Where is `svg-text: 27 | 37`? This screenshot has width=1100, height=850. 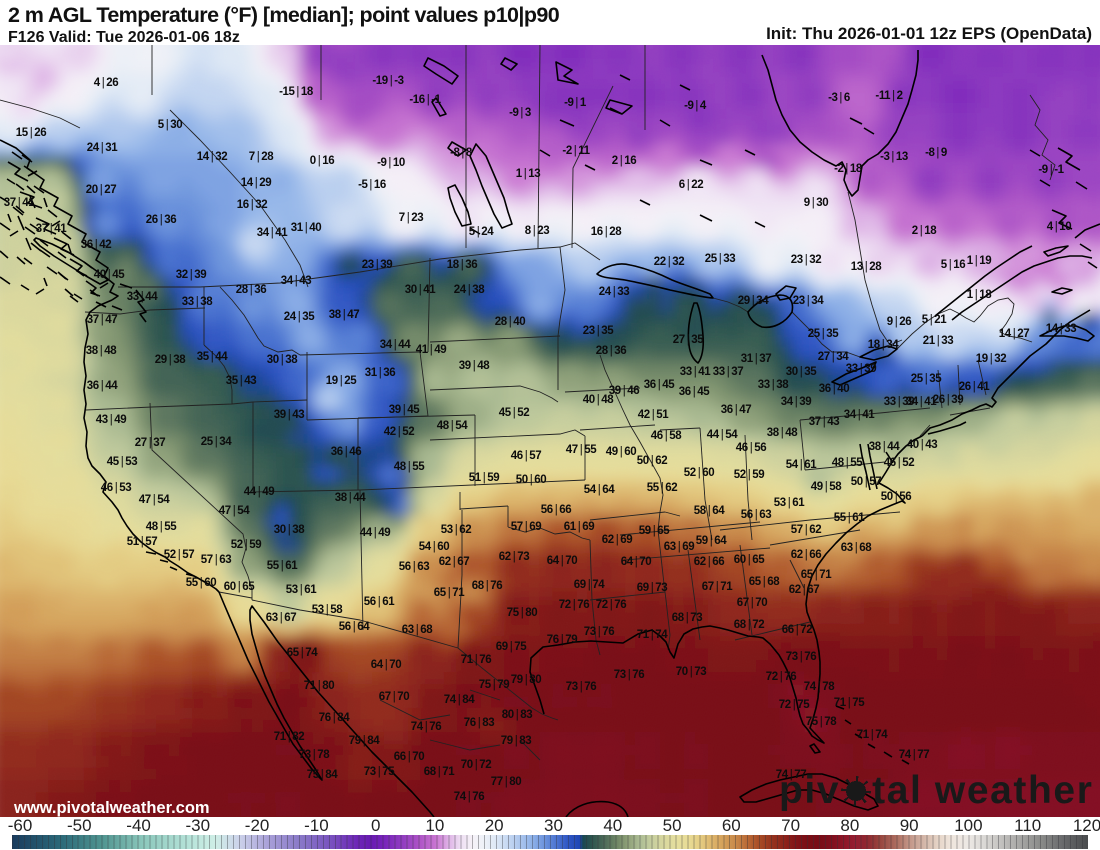
svg-text: 27 | 37 is located at coordinates (150, 443).